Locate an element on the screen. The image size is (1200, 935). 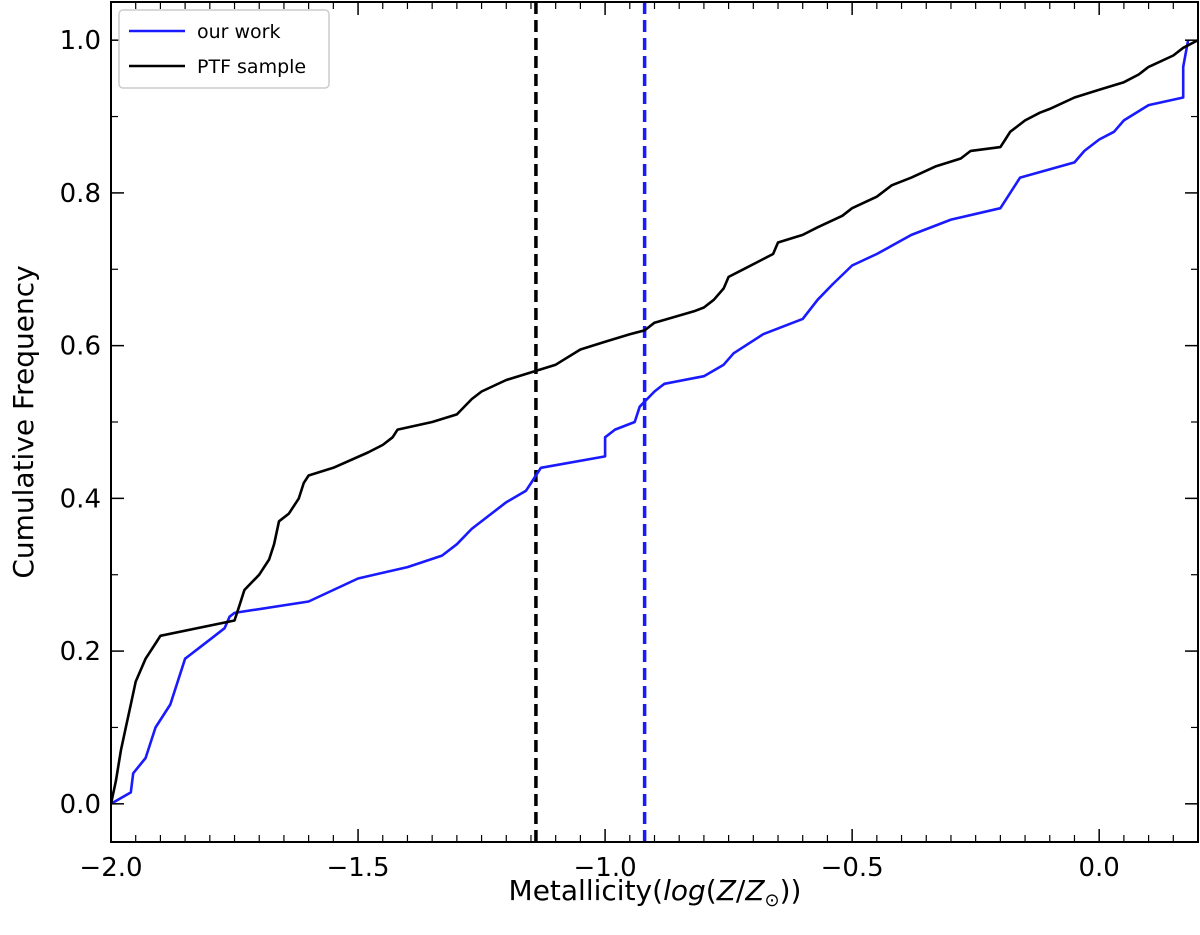
y-tick-label: 1.0 is located at coordinates (80, 41).